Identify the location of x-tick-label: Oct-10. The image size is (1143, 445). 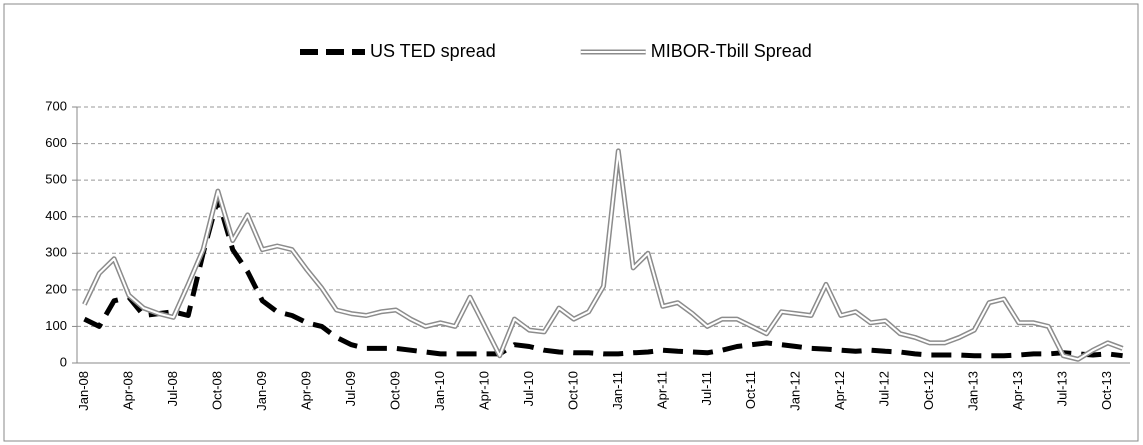
(572, 390).